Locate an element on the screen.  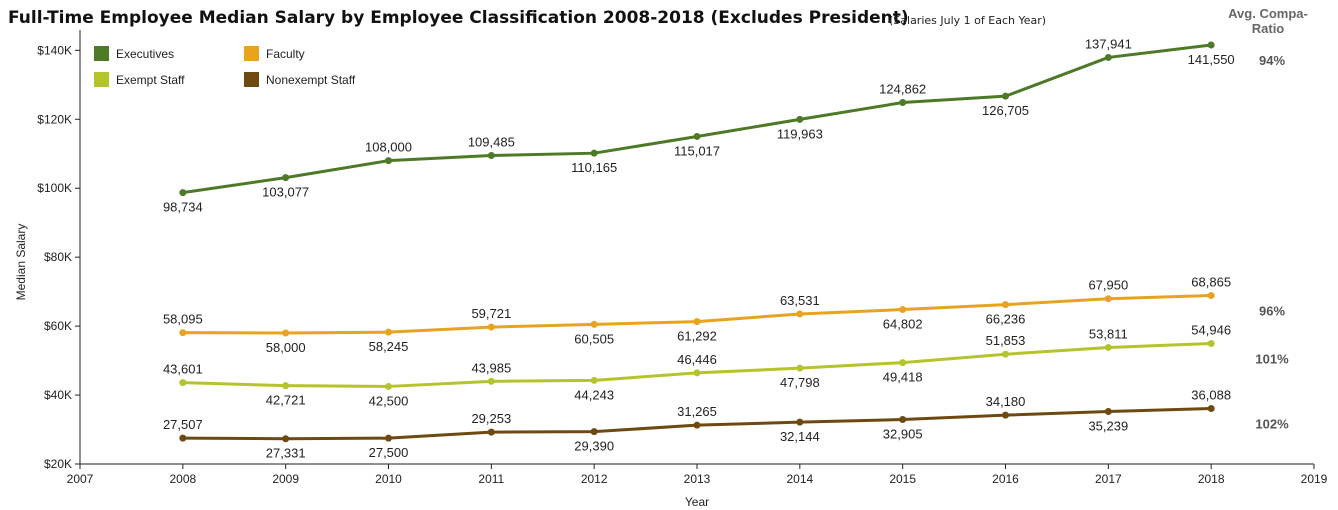
series-line-faculty is located at coordinates (697, 314).